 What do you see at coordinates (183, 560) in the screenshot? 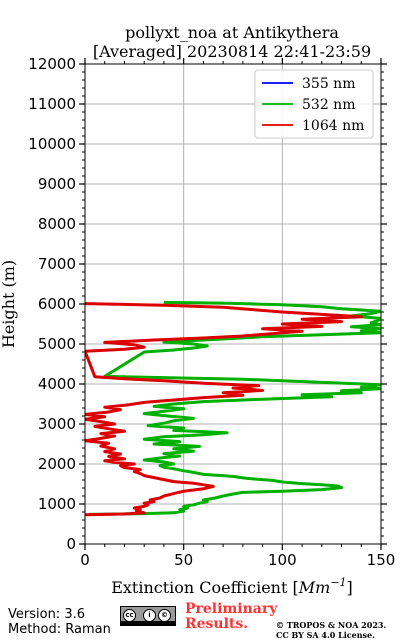
I see `x-tick-label: 50` at bounding box center [183, 560].